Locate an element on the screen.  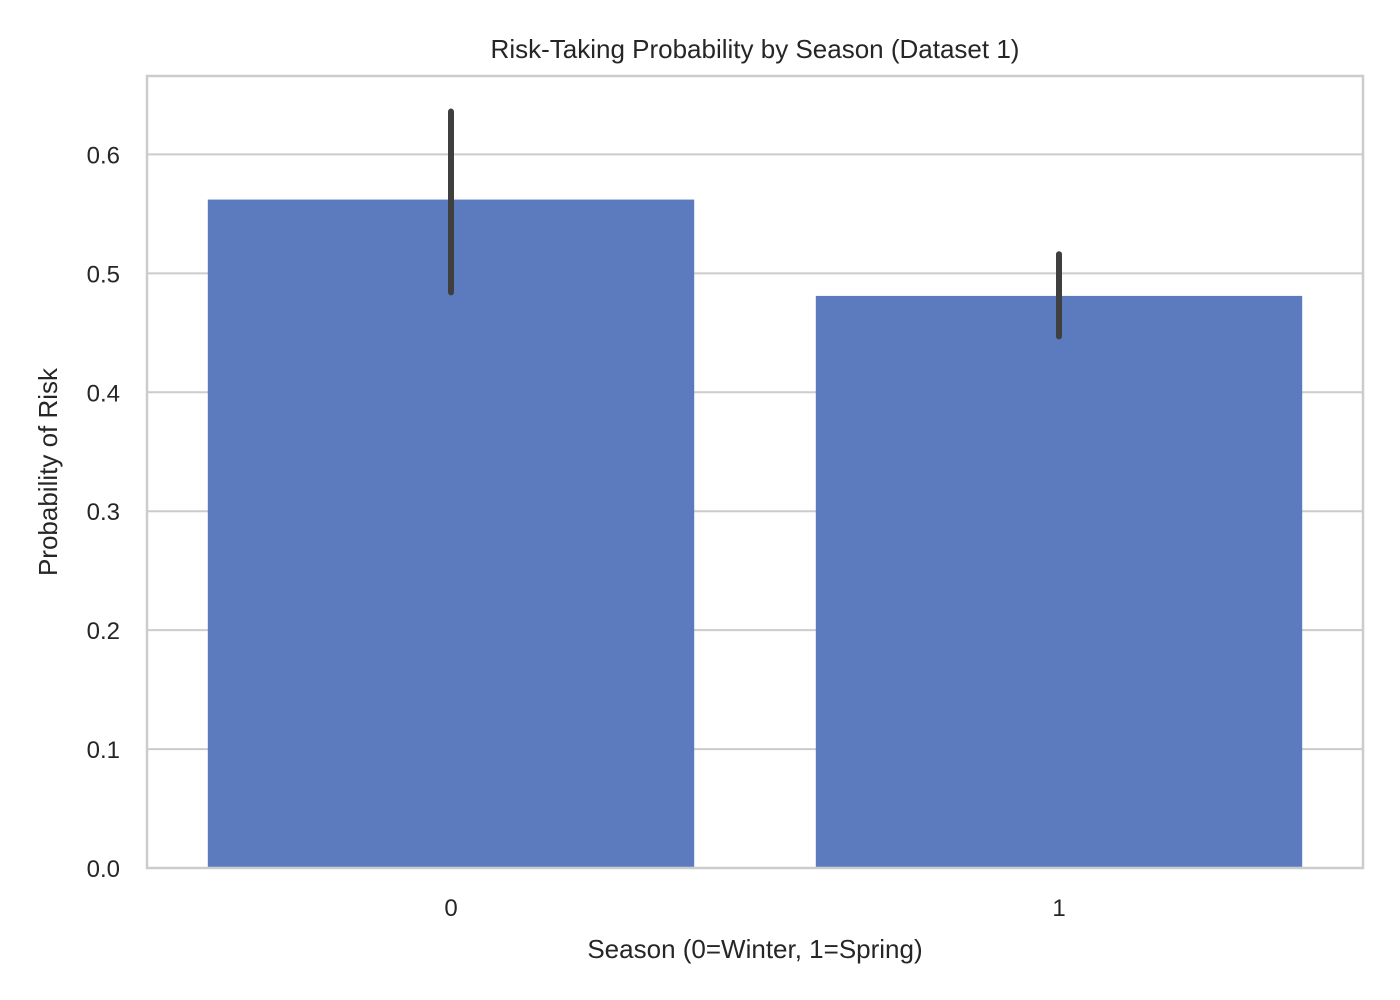
x-tick-label: 1 is located at coordinates (1058, 908).